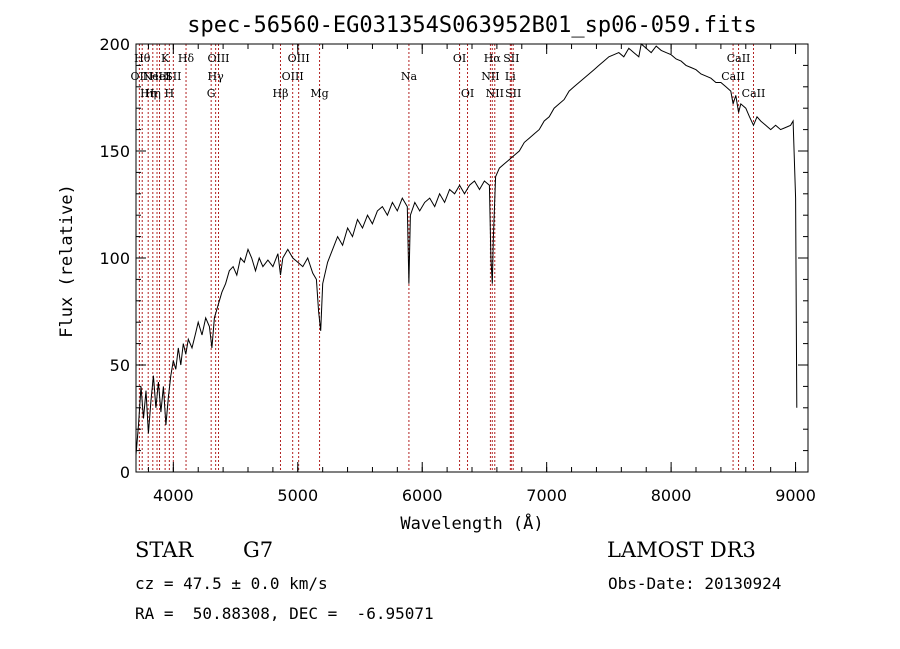  I want to click on line-label: Li, so click(510, 76).